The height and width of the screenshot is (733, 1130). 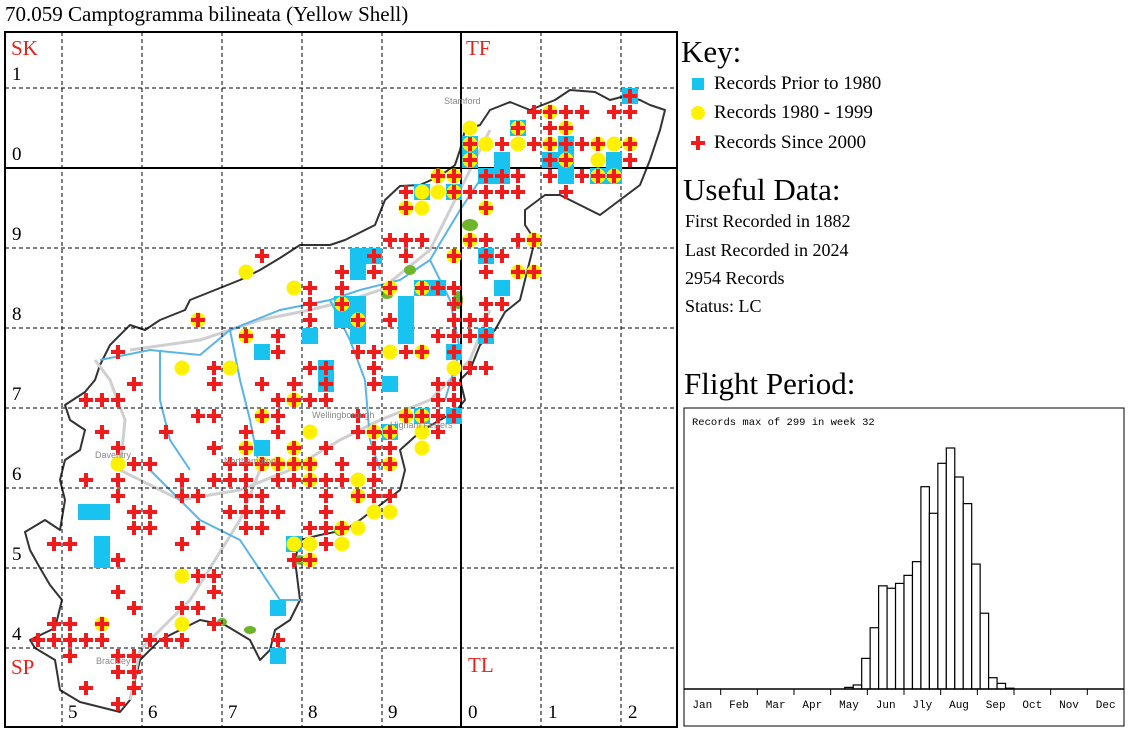 What do you see at coordinates (702, 706) in the screenshot?
I see `month-label: Jan` at bounding box center [702, 706].